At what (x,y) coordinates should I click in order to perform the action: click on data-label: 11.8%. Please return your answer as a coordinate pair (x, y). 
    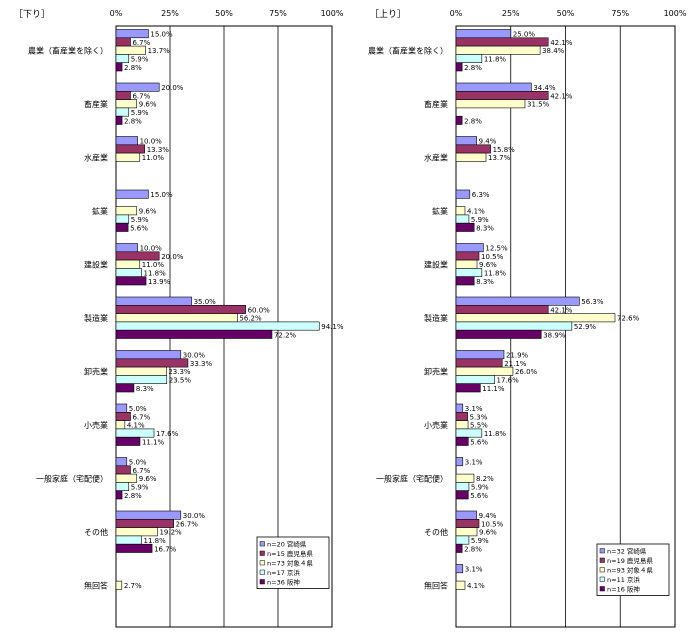
    Looking at the image, I should click on (495, 434).